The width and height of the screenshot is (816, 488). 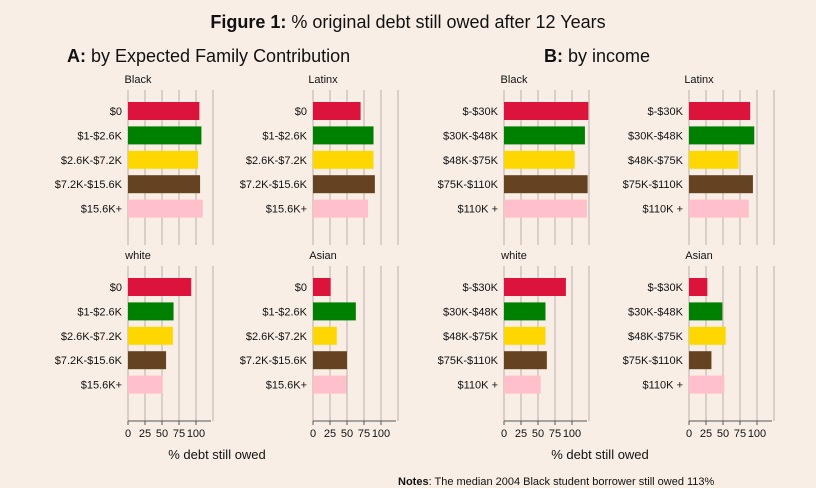 I want to click on panel-a-white-x-tick-label: 100, so click(x=196, y=434).